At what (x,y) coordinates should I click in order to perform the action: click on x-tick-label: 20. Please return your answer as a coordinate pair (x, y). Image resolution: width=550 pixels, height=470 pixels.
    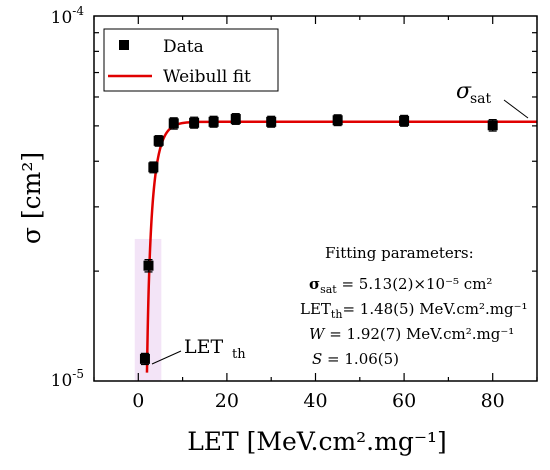
    Looking at the image, I should click on (227, 401).